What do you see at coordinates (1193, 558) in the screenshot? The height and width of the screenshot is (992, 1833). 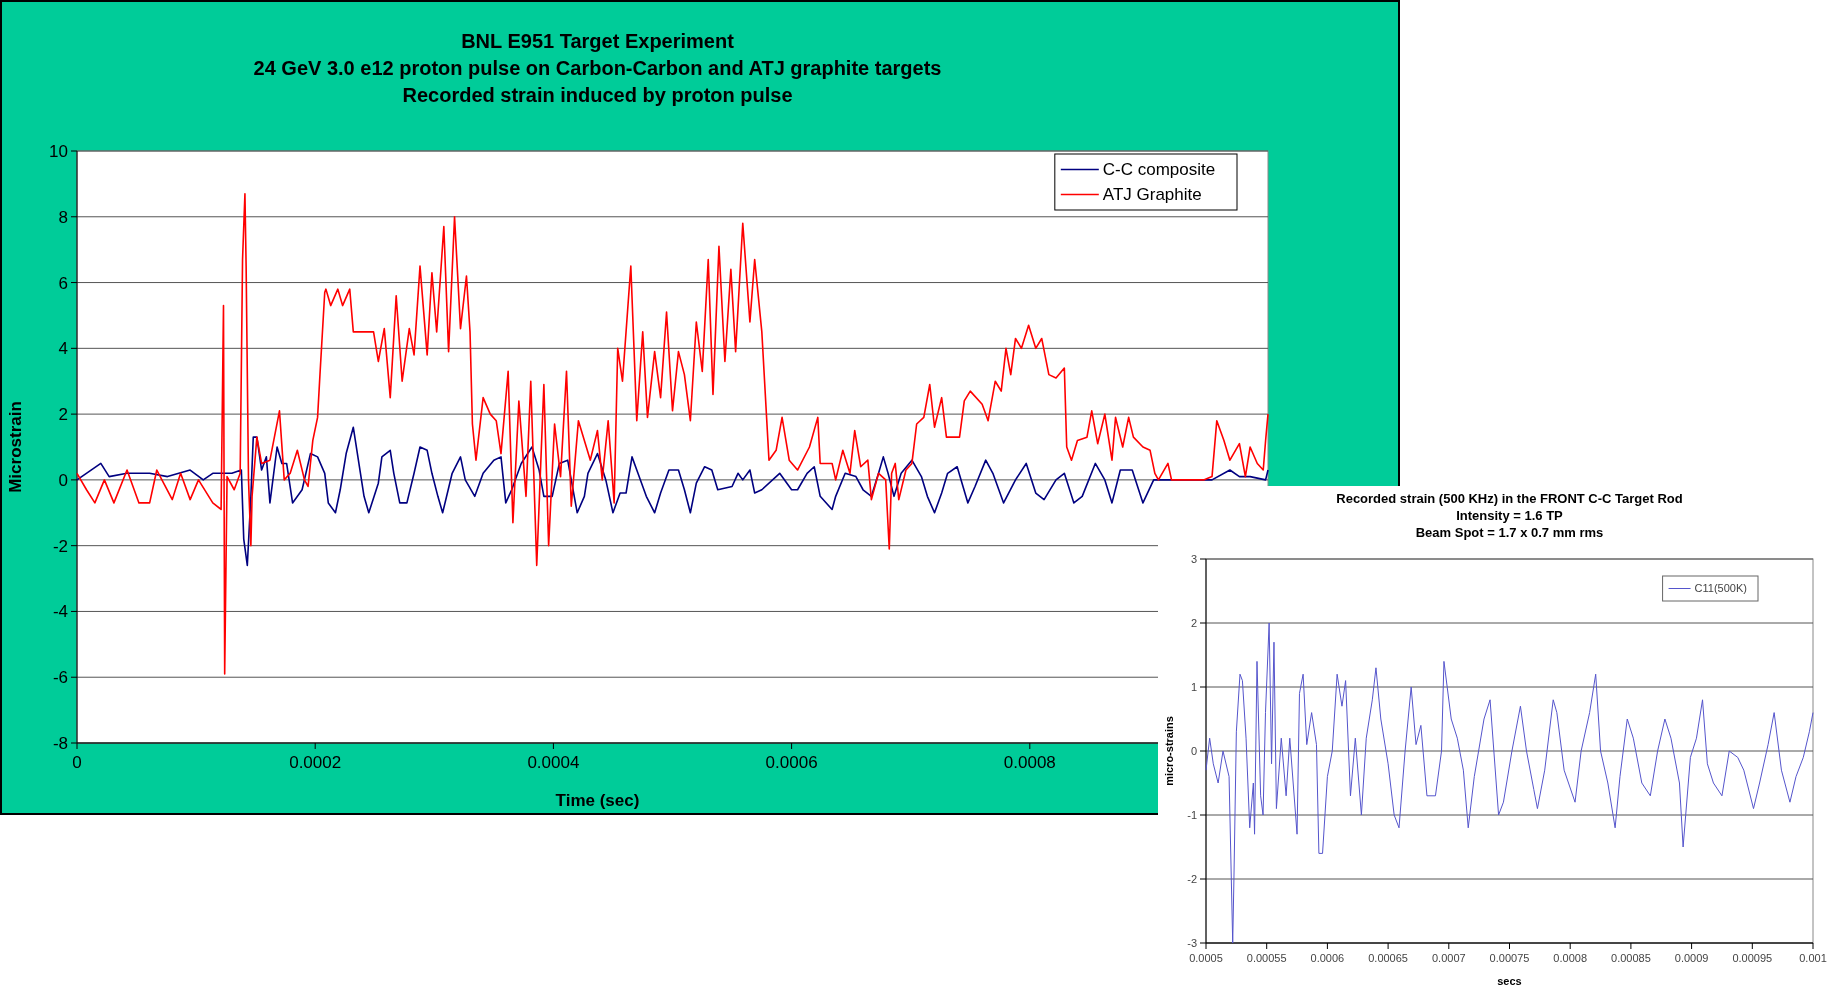 I see `y-tick-label: 3` at bounding box center [1193, 558].